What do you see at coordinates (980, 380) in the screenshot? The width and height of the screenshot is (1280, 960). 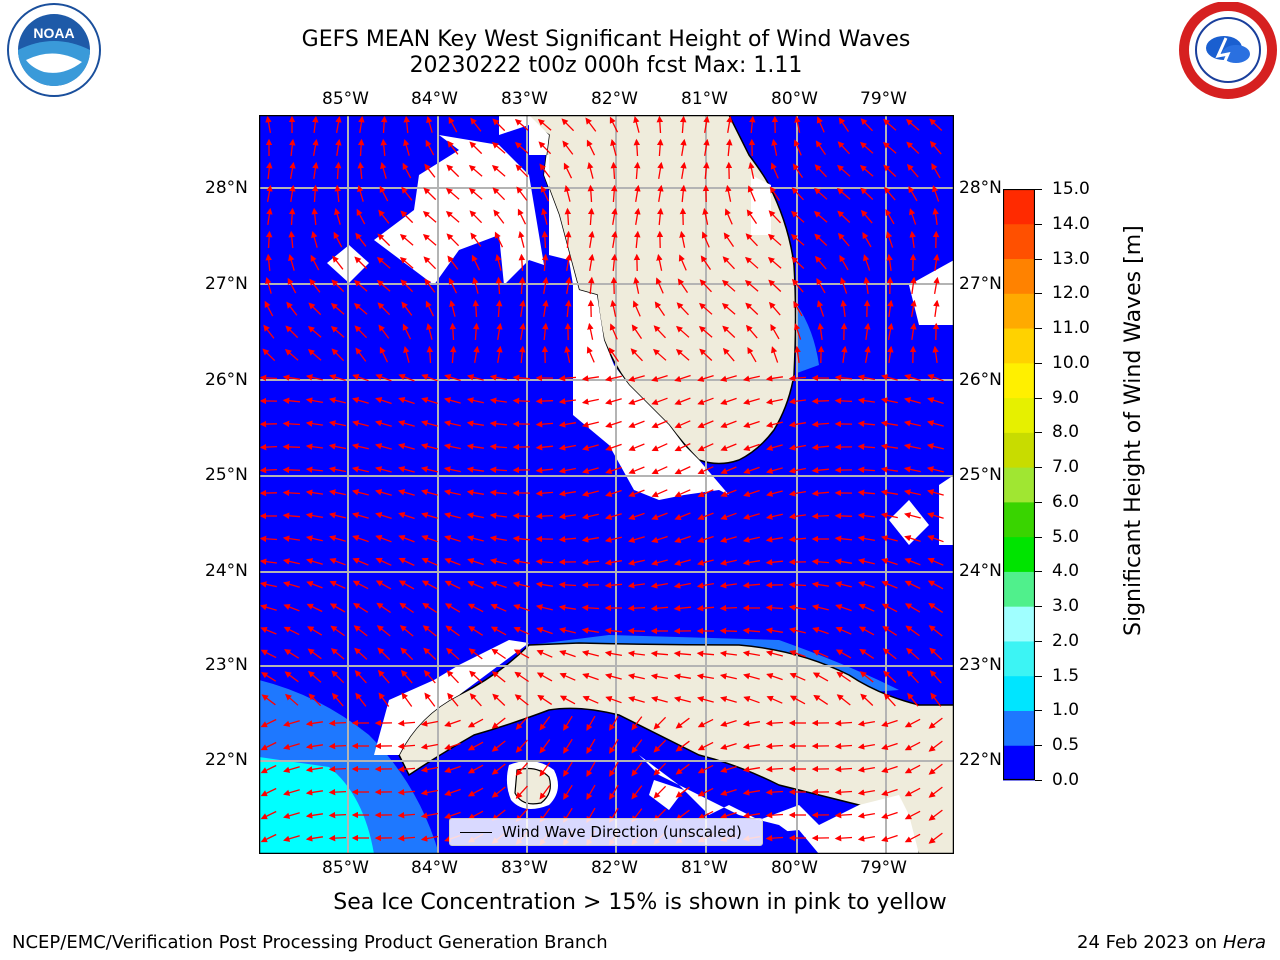 I see `lat-label-right-26n: 26°N` at bounding box center [980, 380].